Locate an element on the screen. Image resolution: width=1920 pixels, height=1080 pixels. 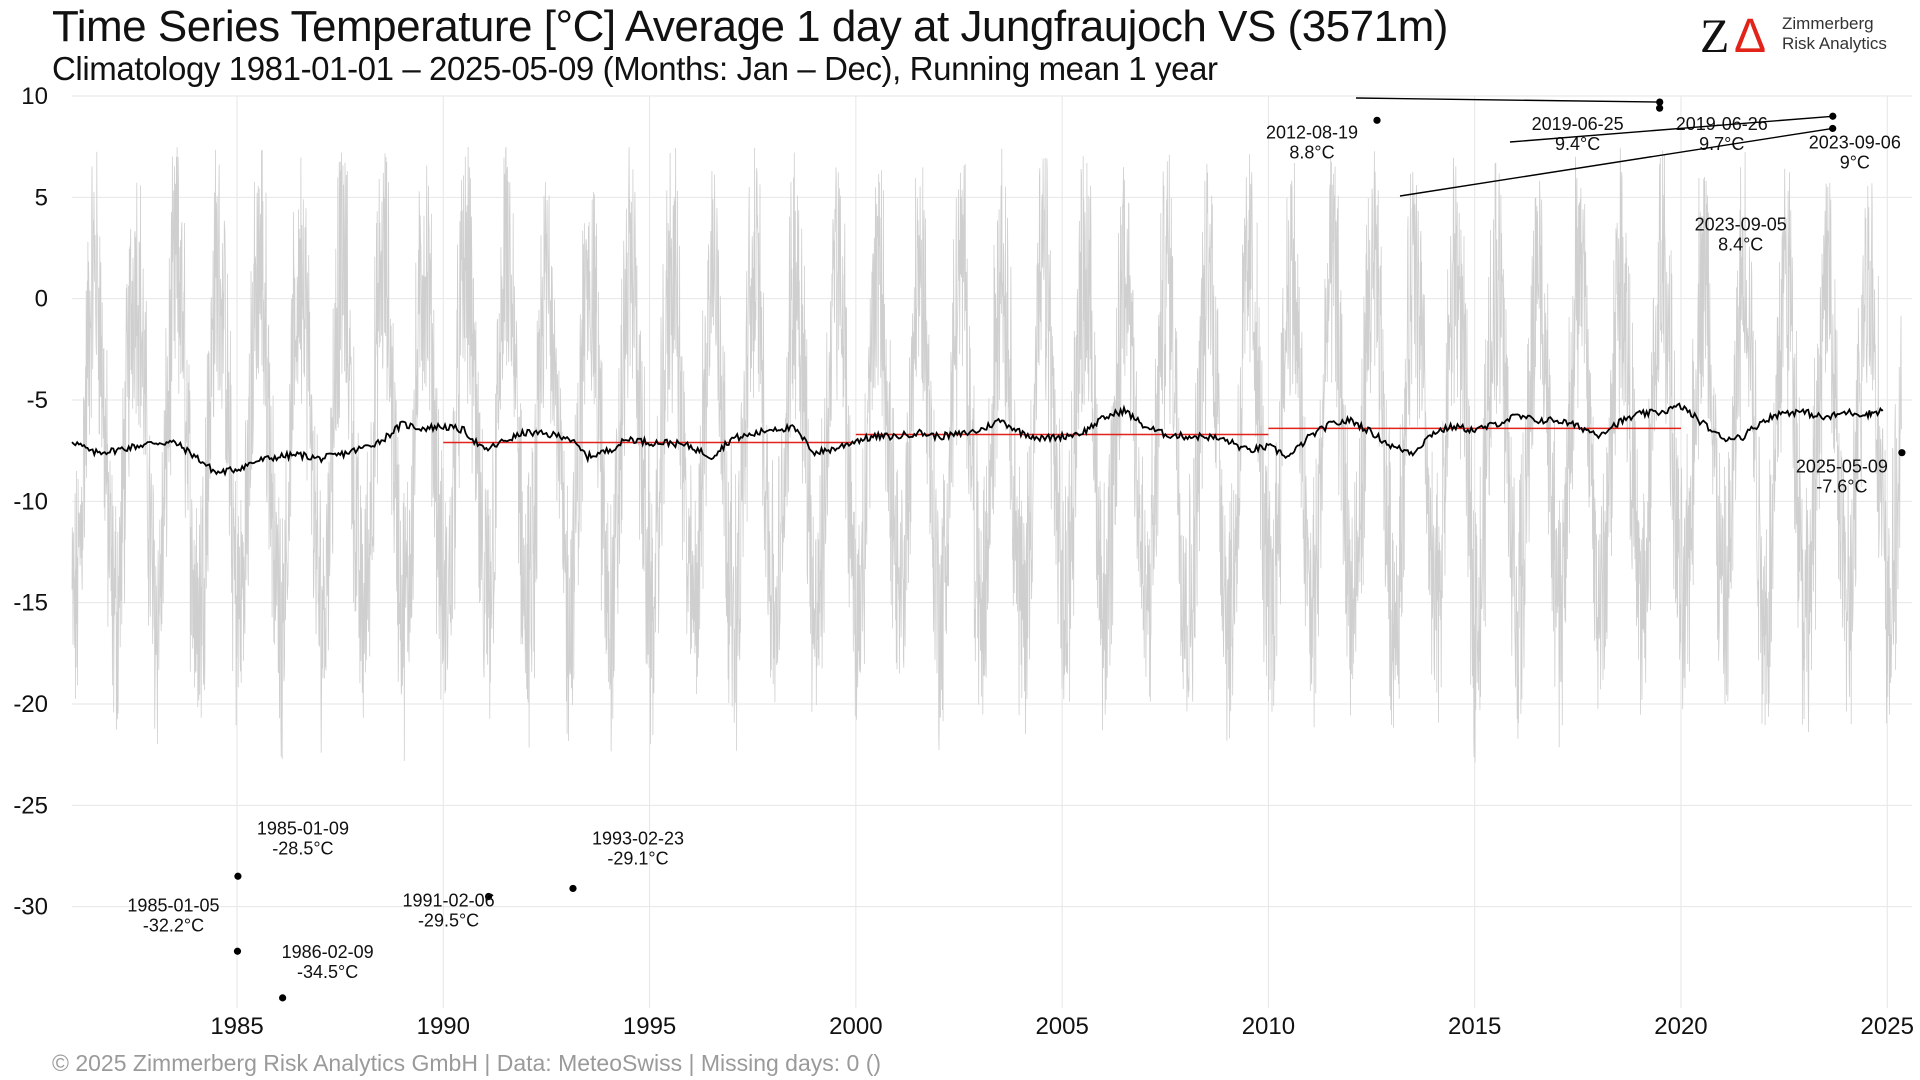
extreme-value-label: -29.5°C is located at coordinates (448, 921).